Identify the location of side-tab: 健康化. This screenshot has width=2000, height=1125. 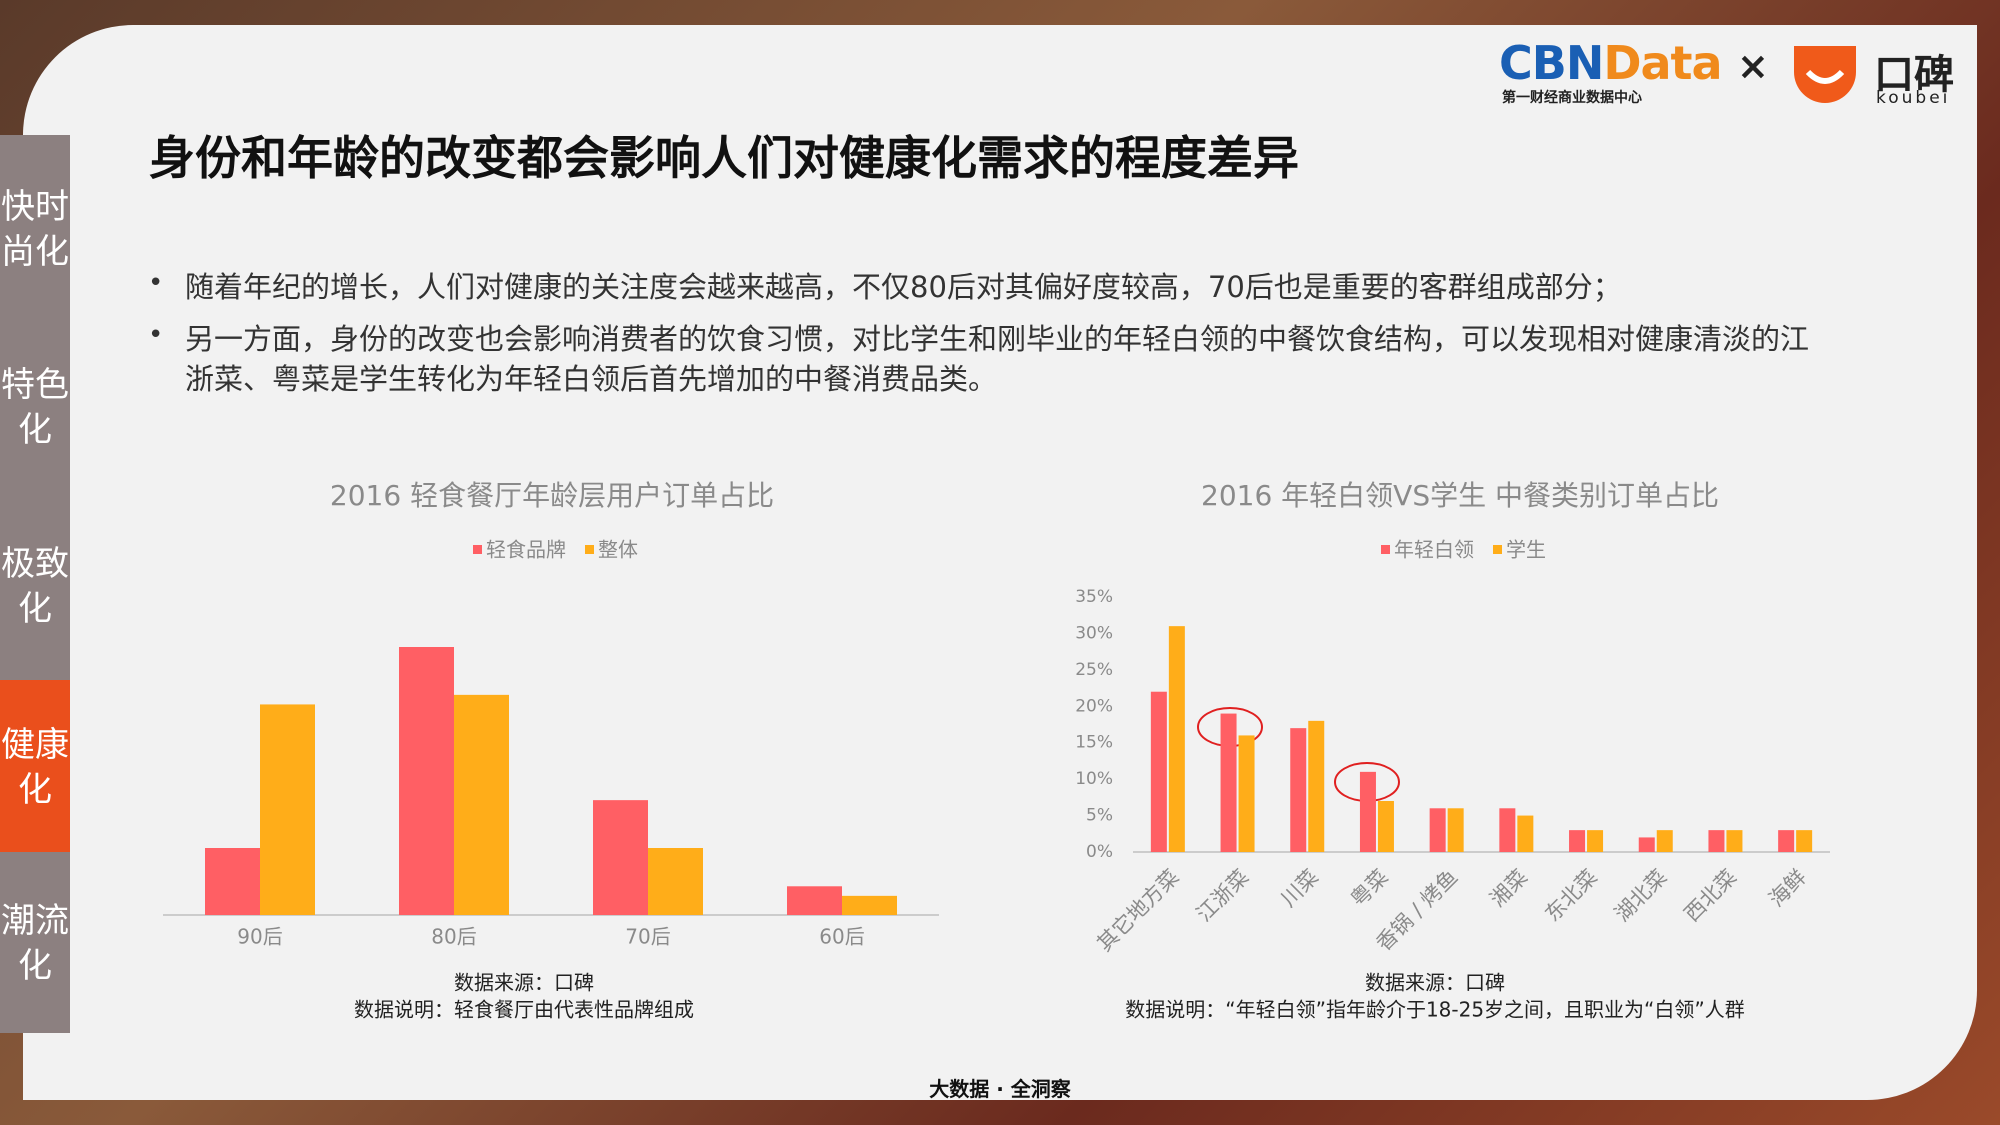
(35, 767).